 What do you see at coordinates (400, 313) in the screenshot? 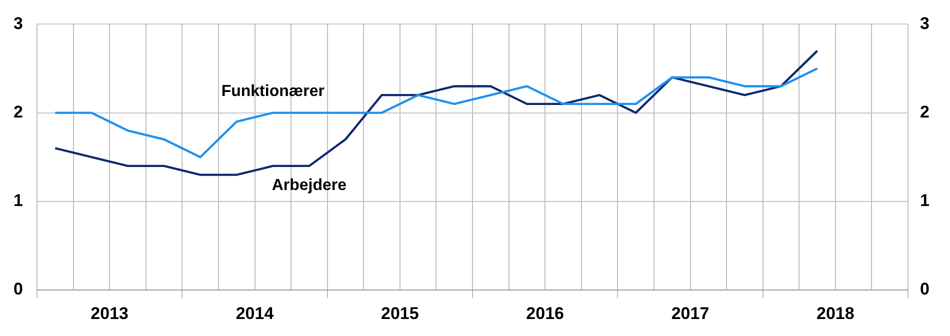
I see `x-tick-label: 2015` at bounding box center [400, 313].